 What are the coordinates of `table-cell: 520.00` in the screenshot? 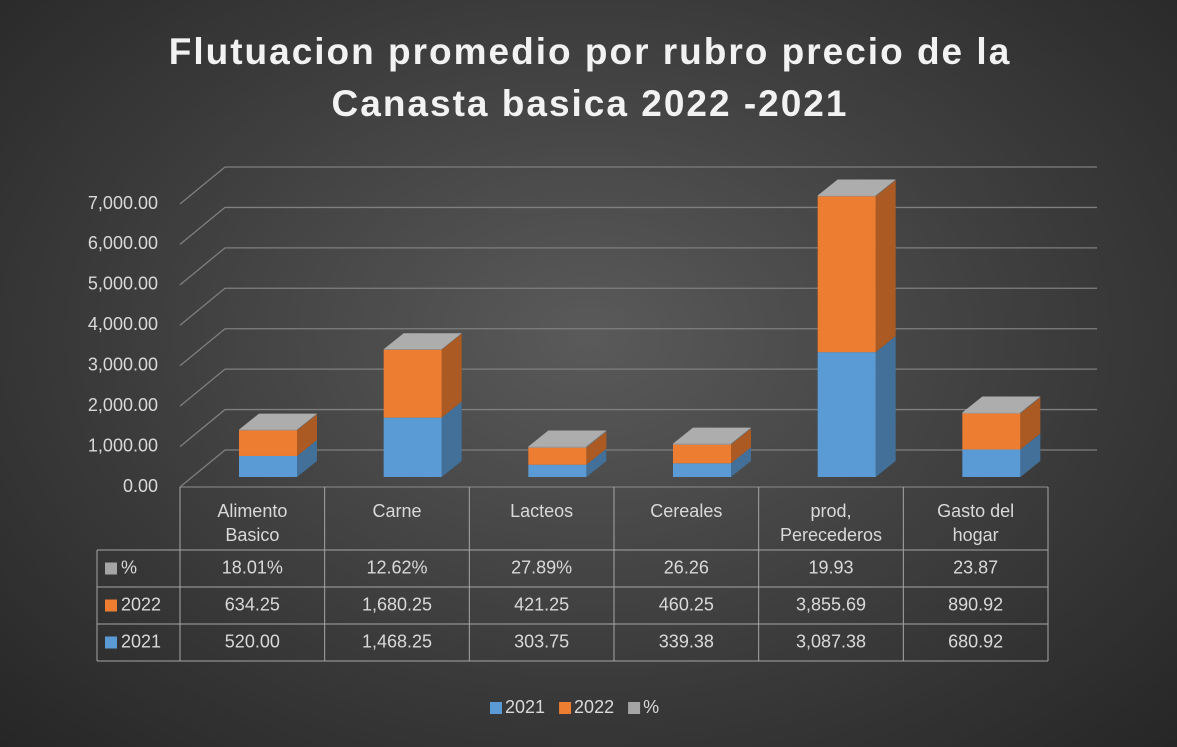 It's located at (252, 641).